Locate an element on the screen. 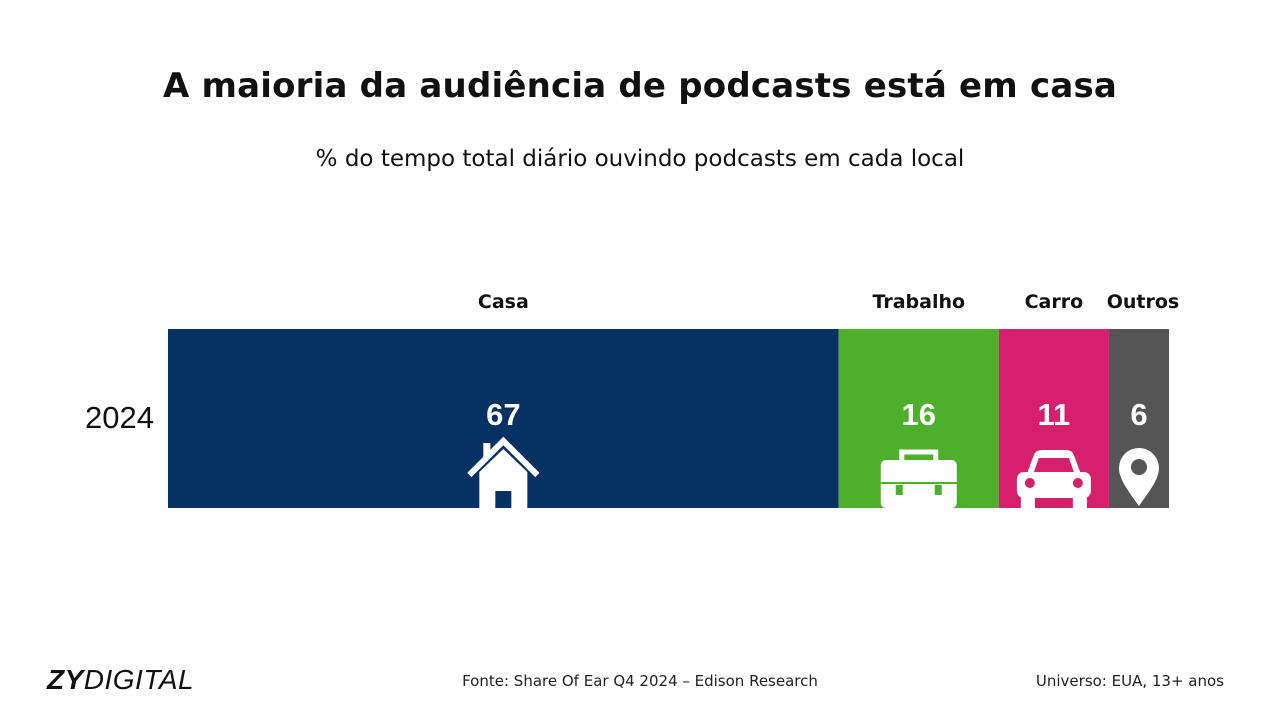  y-category-label: 2024 is located at coordinates (119, 417).